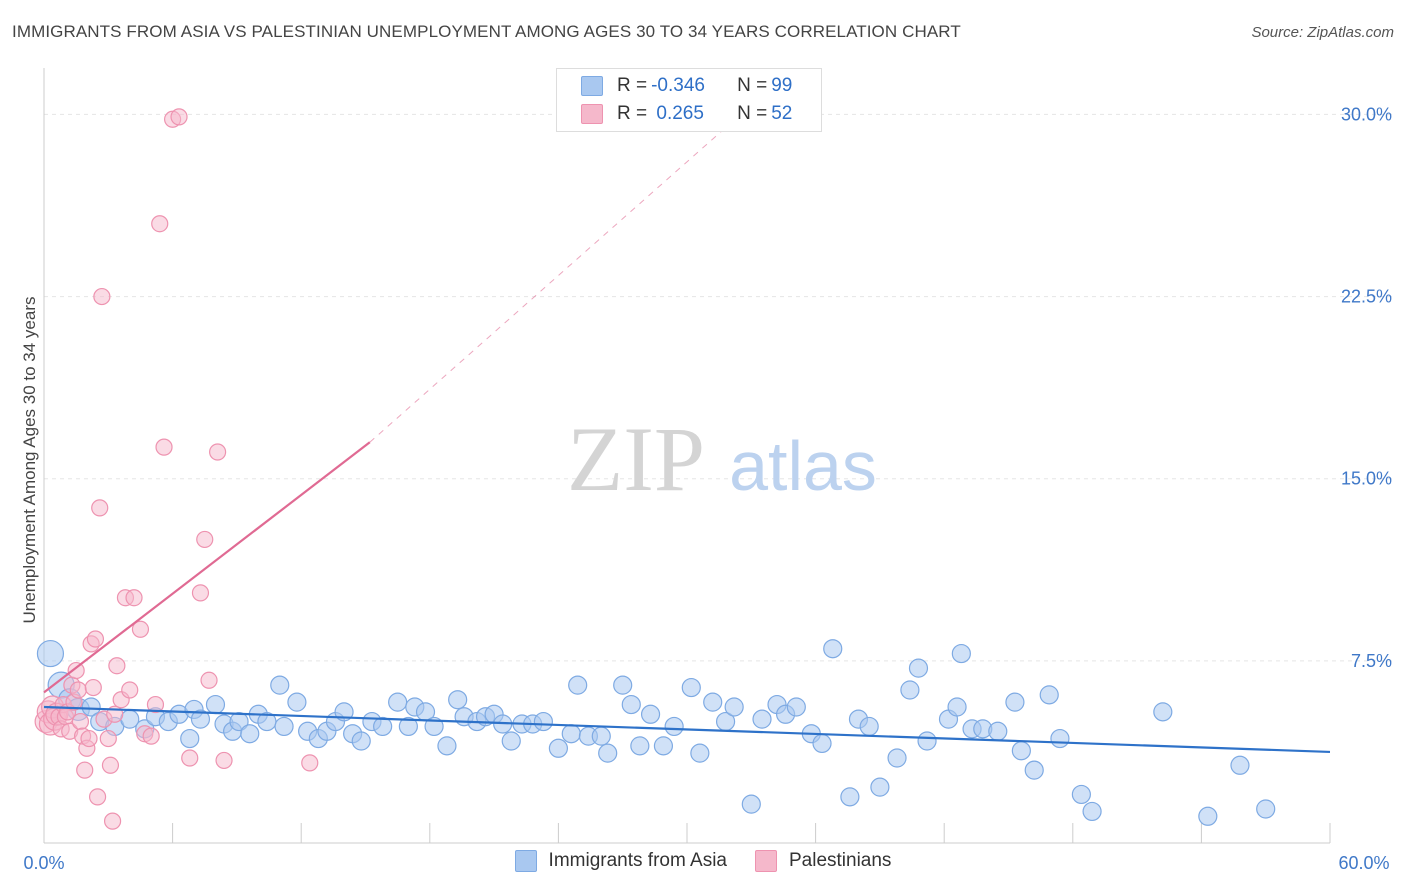 Image resolution: width=1406 pixels, height=892 pixels. I want to click on x-tick-label: 0.0%, so click(43, 863).